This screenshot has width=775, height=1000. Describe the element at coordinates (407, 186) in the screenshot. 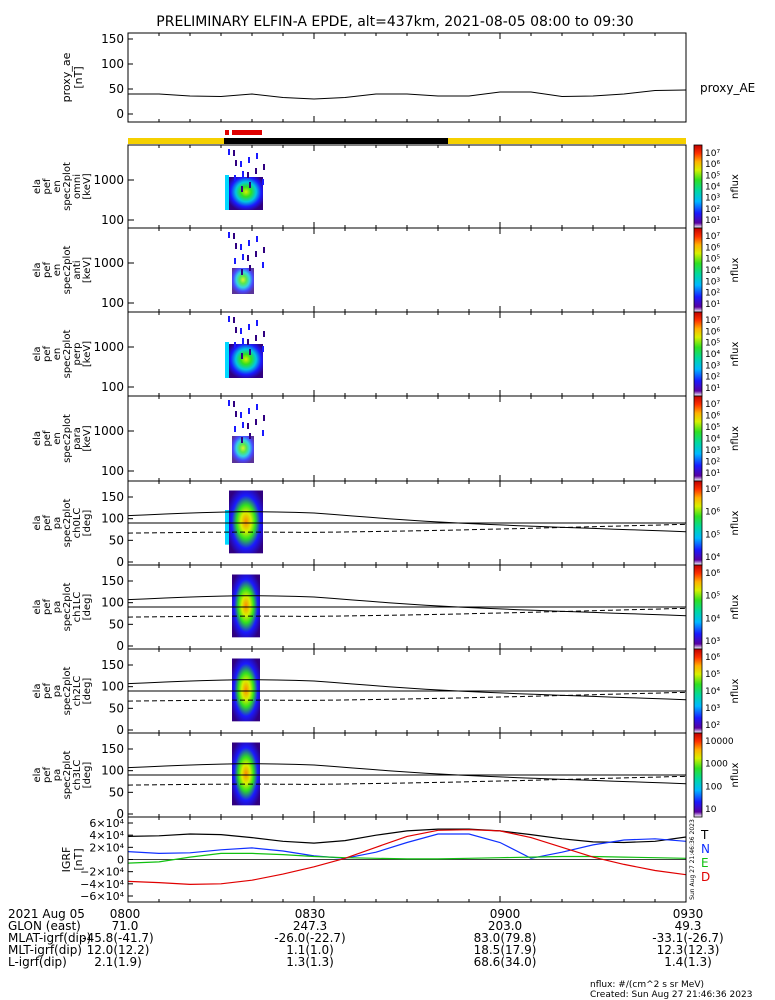

I see `panel-en-spec2plot-omni-frame` at that location.